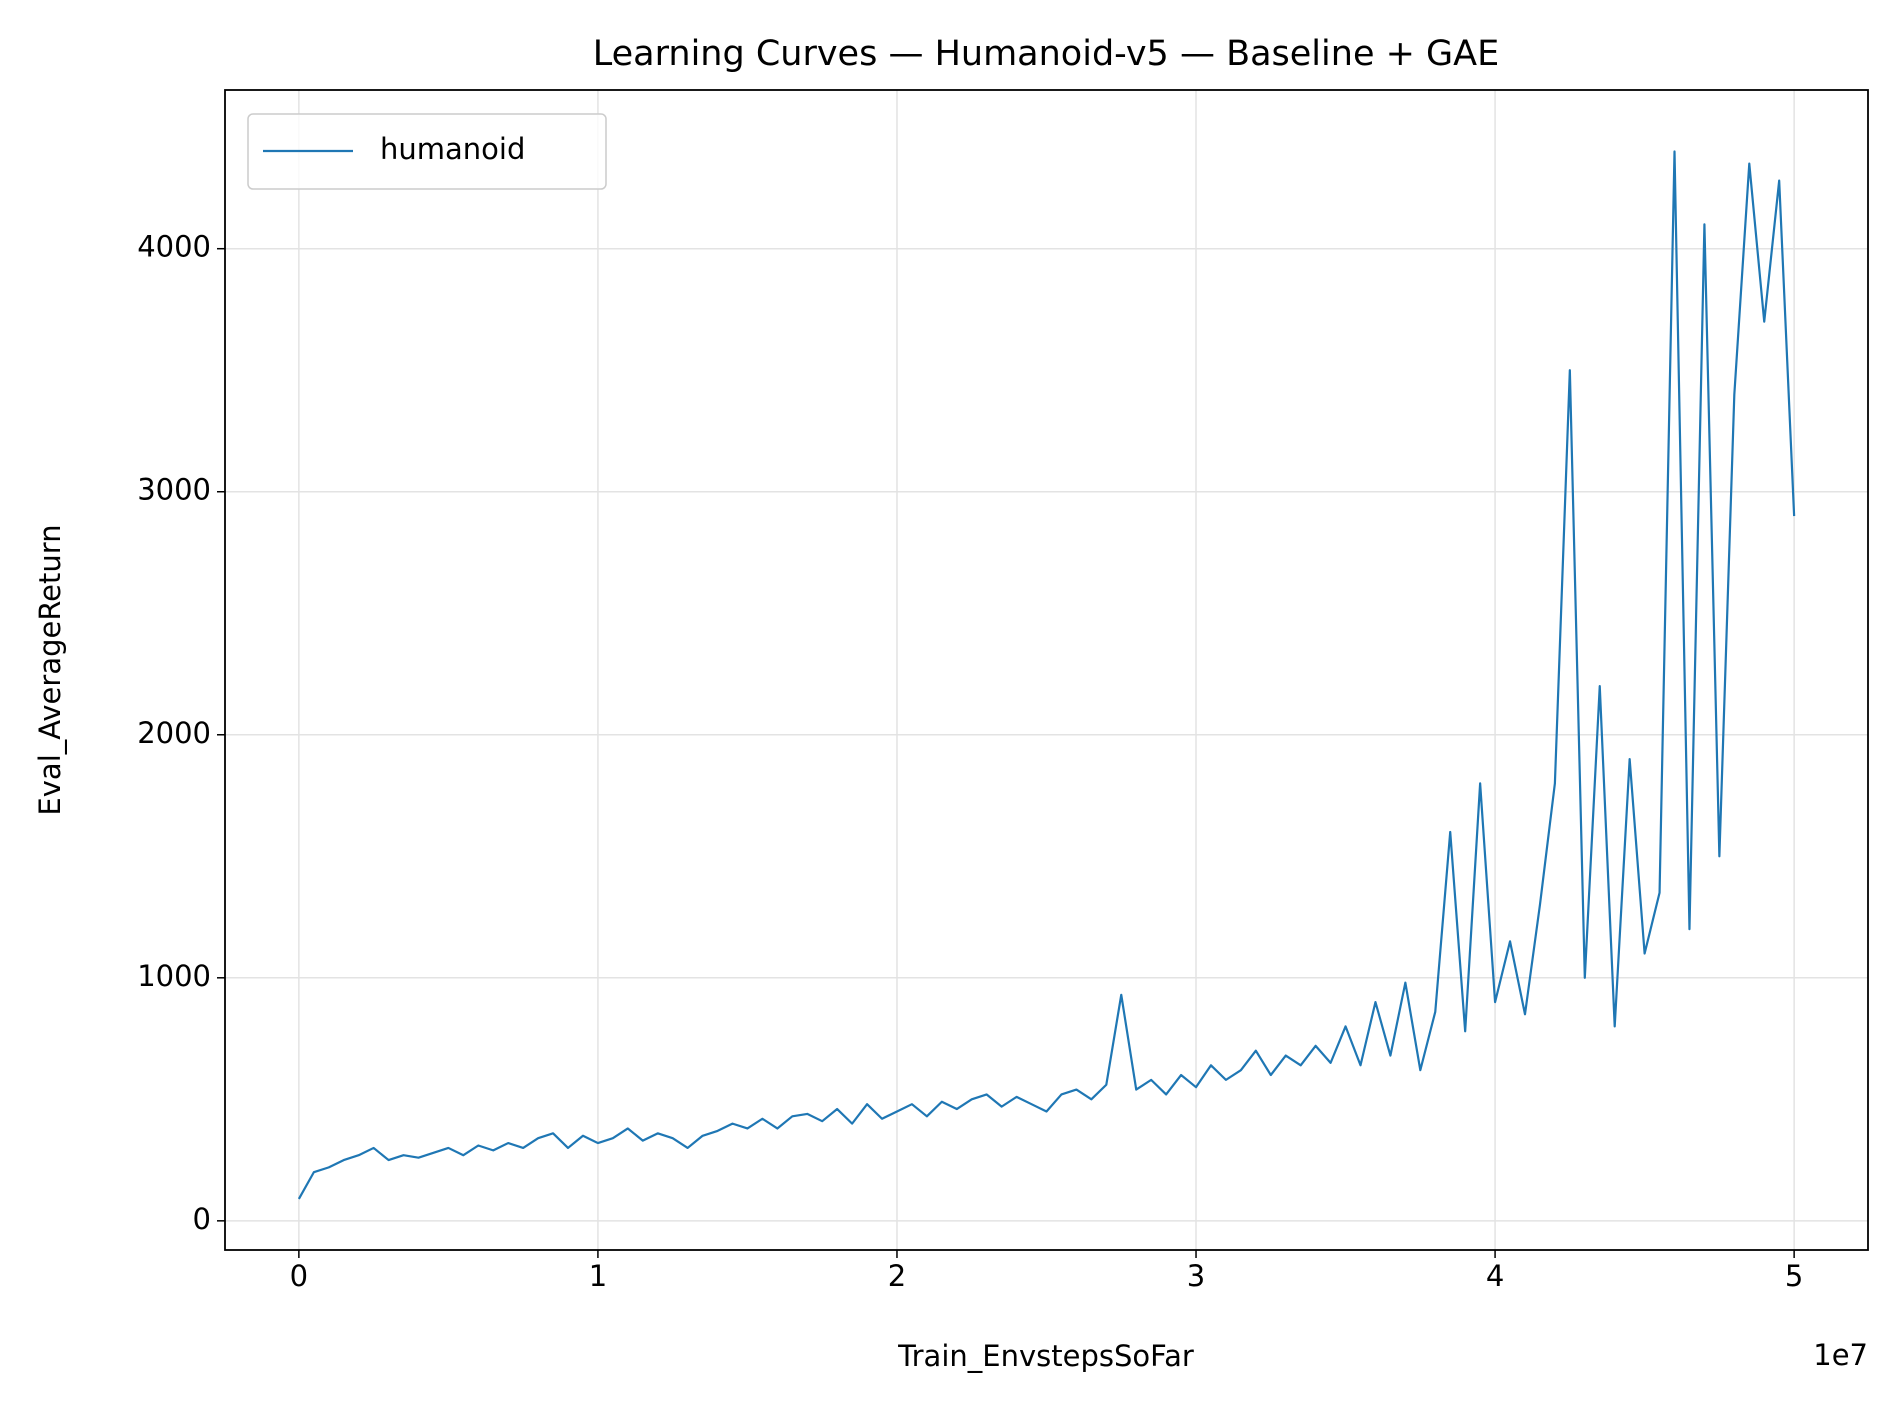 This screenshot has width=1891, height=1406. What do you see at coordinates (1794, 1276) in the screenshot?
I see `x-tick-label: 5` at bounding box center [1794, 1276].